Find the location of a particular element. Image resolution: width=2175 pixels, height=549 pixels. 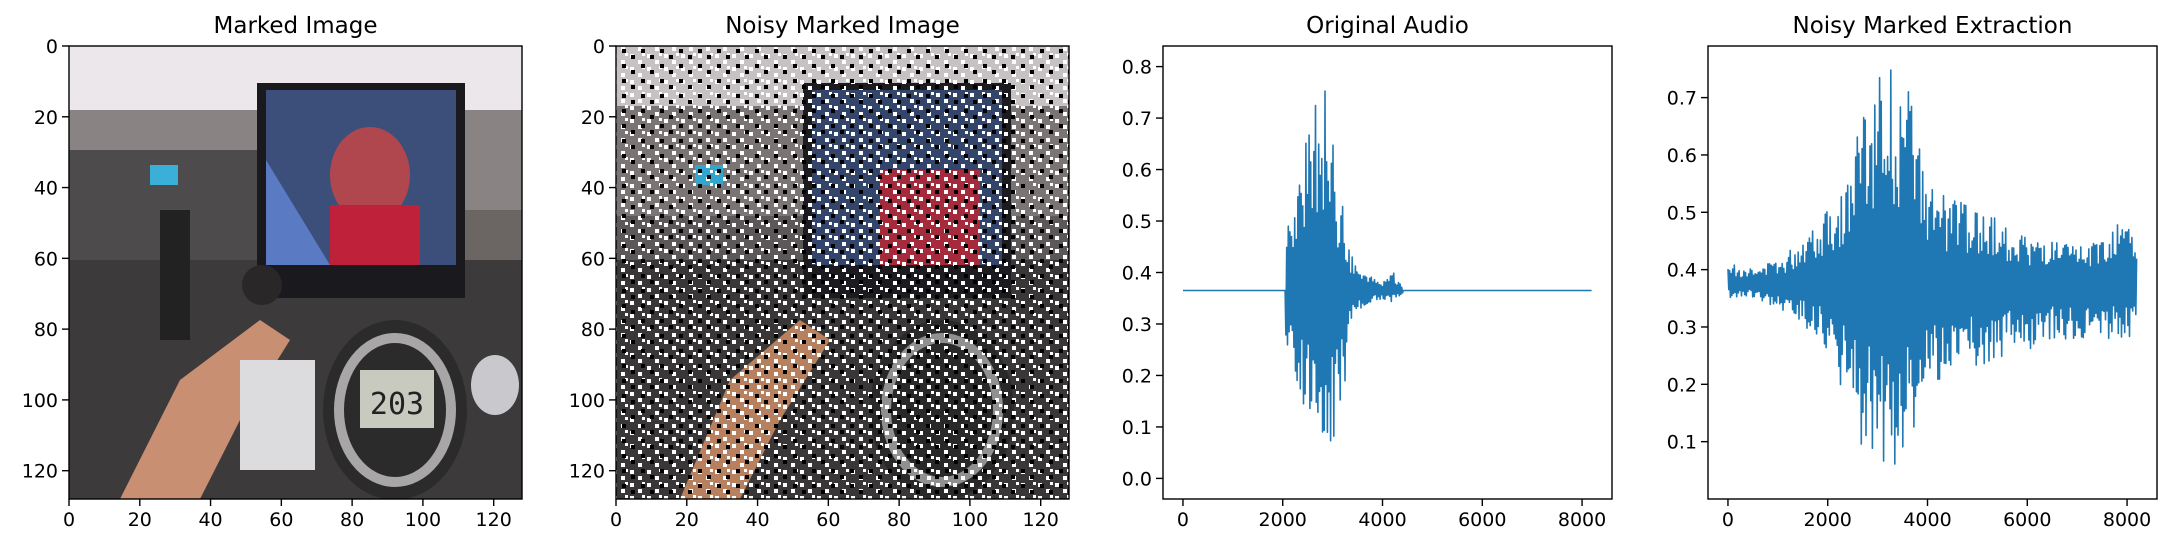

display-readout: 203 is located at coordinates (397, 404).